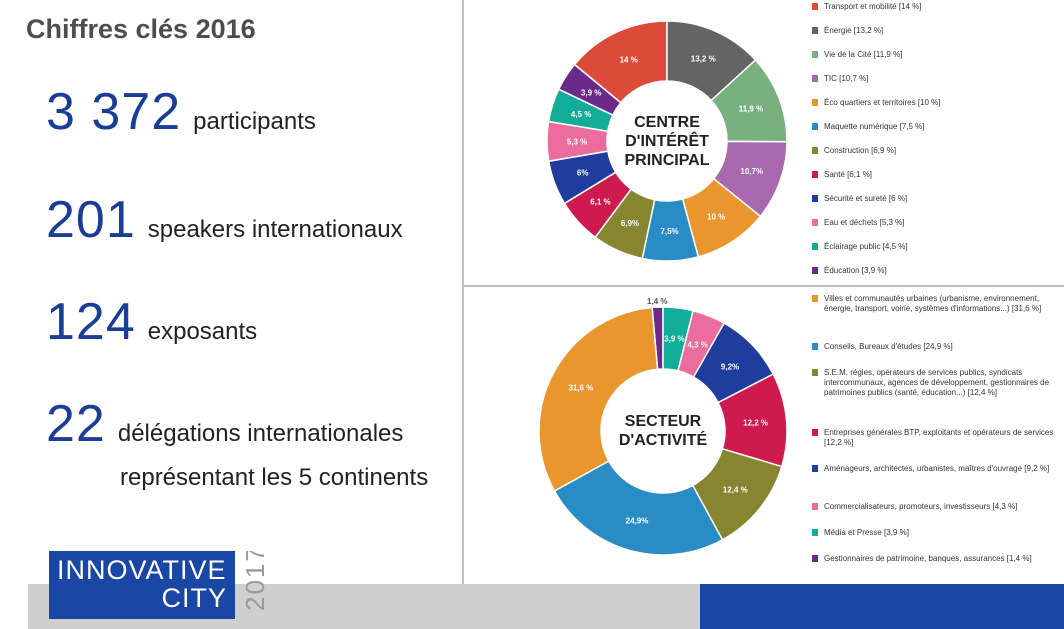  What do you see at coordinates (657, 301) in the screenshot?
I see `slice-value-label: 1,4 %` at bounding box center [657, 301].